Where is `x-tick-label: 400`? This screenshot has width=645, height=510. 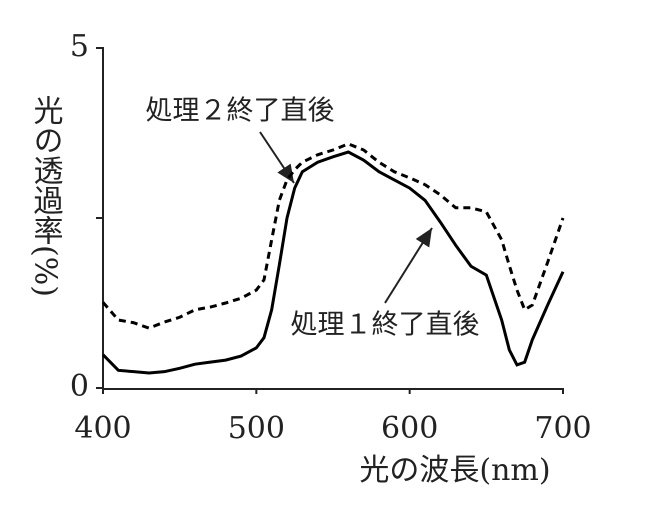
x-tick-label: 400 is located at coordinates (102, 428).